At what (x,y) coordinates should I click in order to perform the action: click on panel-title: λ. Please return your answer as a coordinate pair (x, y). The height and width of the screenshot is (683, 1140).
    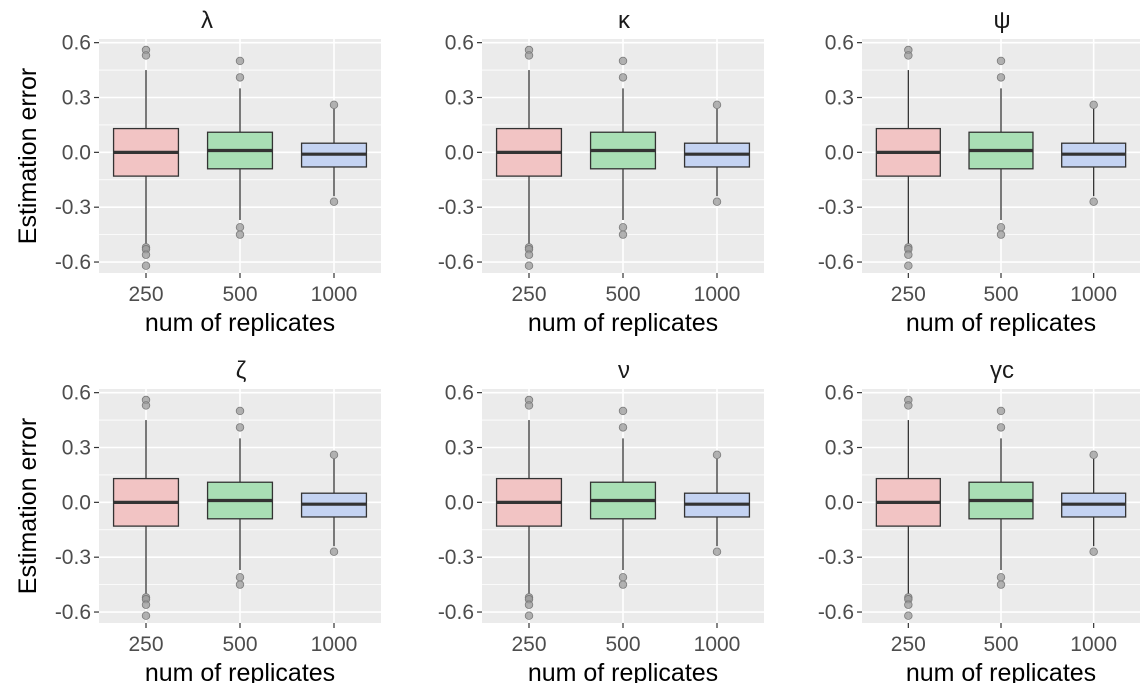
    Looking at the image, I should click on (207, 20).